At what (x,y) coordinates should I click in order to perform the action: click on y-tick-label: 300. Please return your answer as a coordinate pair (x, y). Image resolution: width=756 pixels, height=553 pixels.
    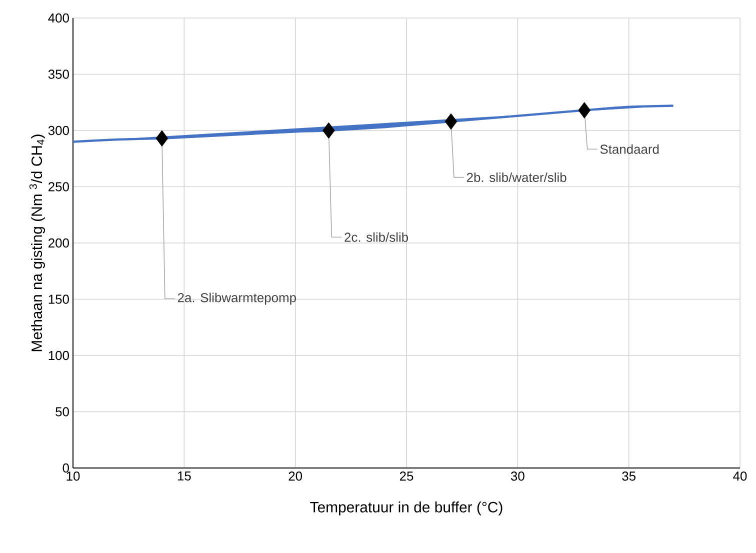
    Looking at the image, I should click on (58, 131).